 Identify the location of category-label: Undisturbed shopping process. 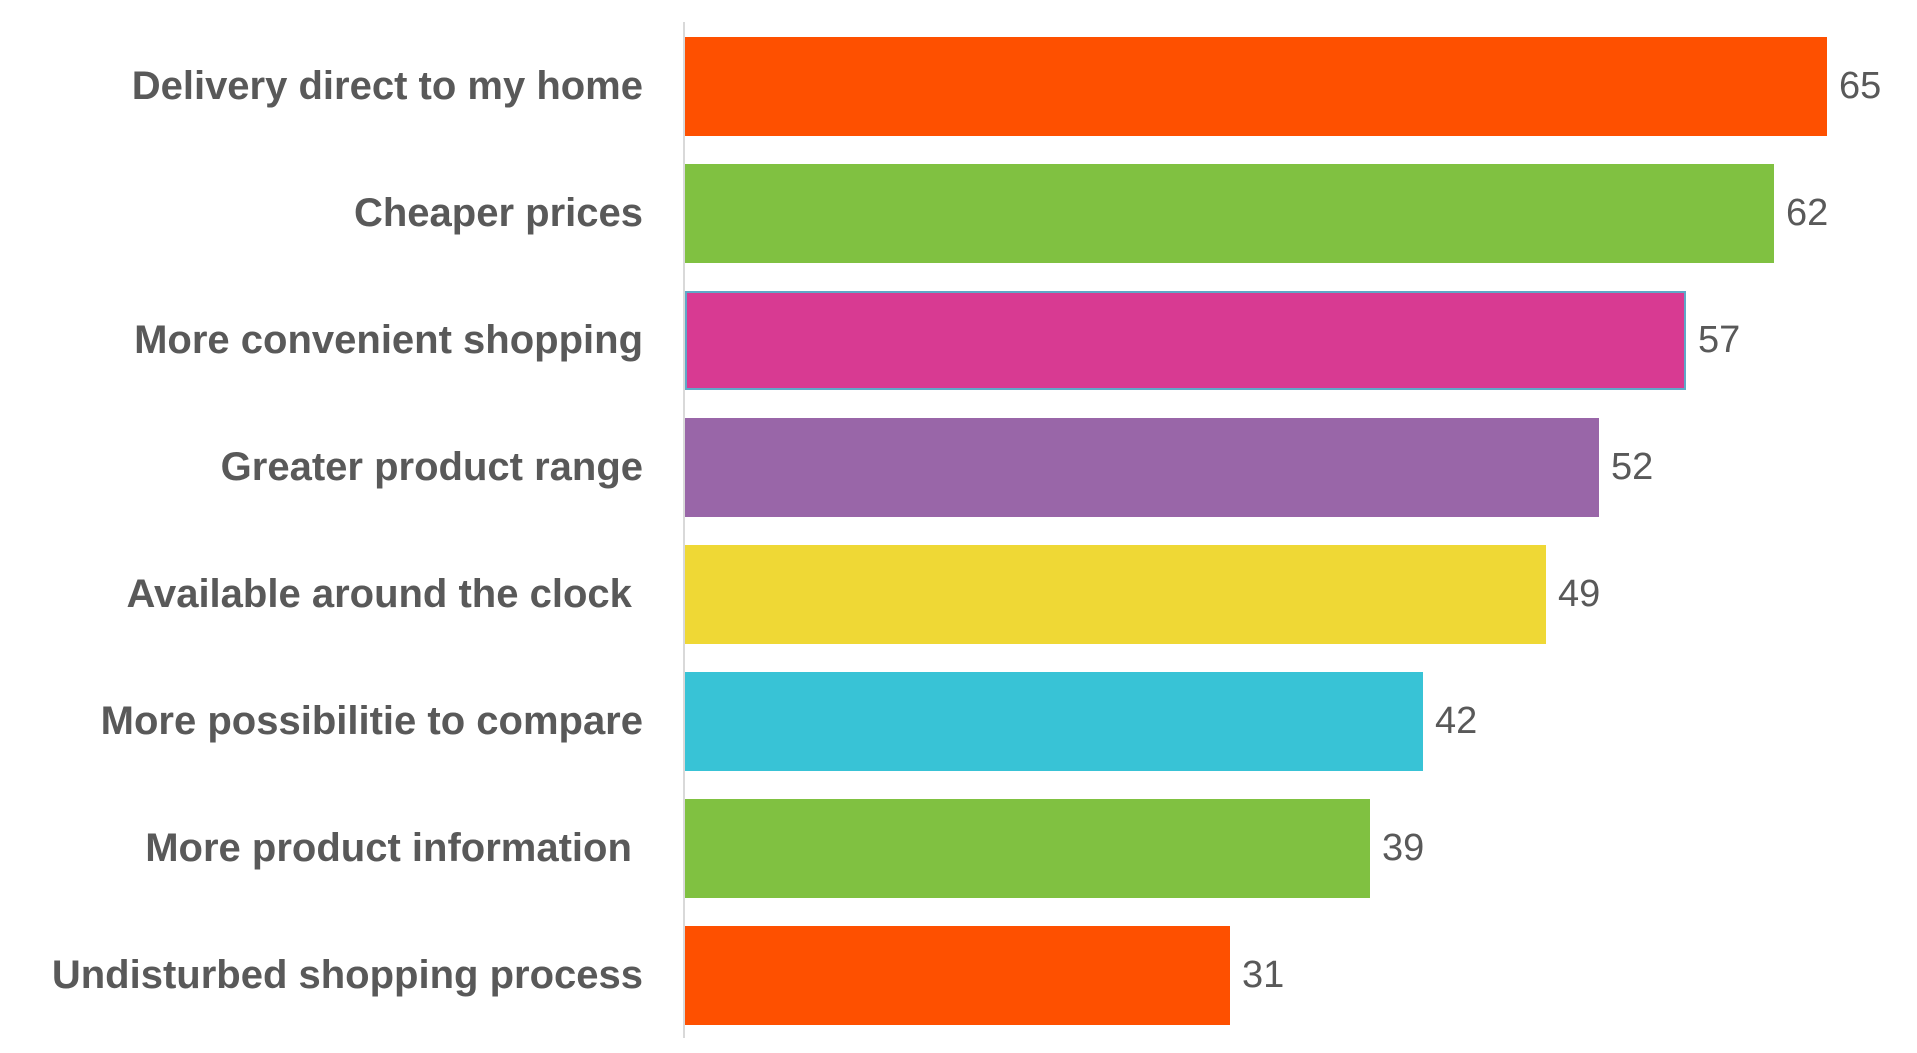
(347, 975).